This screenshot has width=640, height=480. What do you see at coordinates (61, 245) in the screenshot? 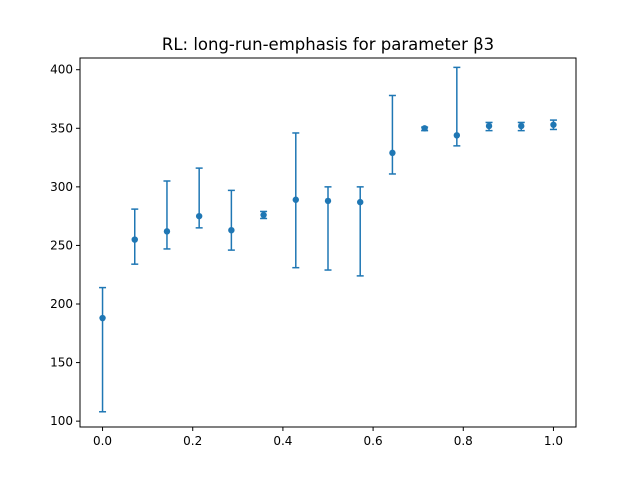
I see `y-tick-label: 250` at bounding box center [61, 245].